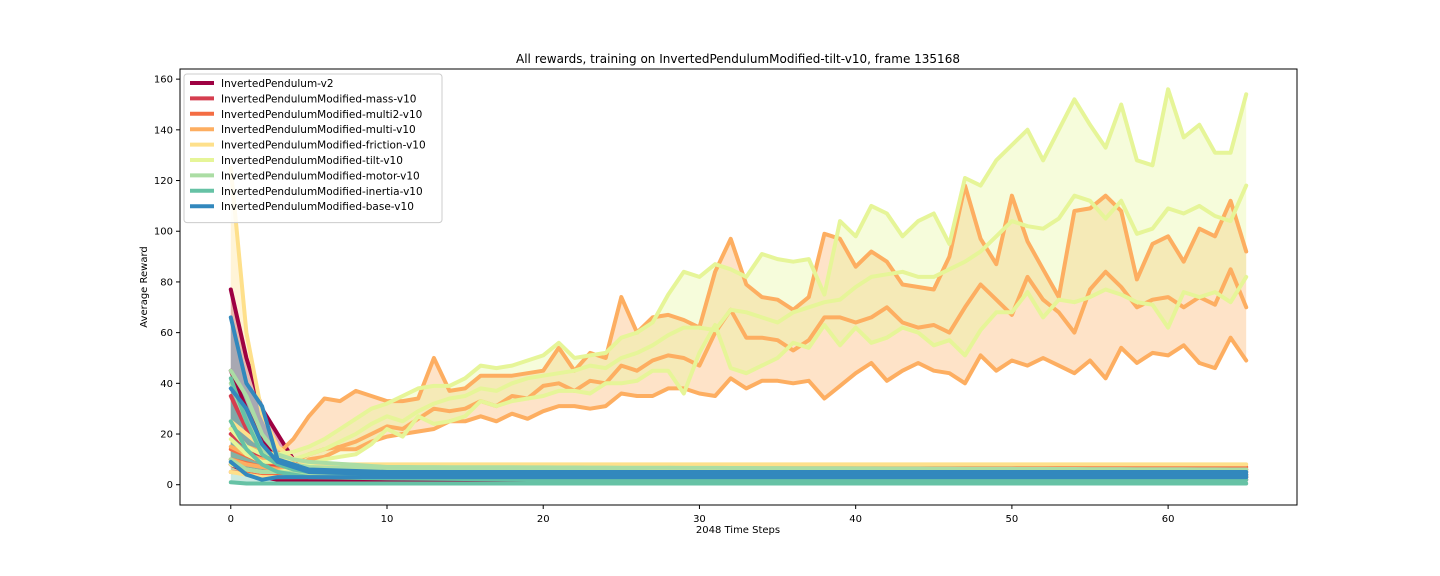 The image size is (1440, 576). I want to click on x-tick-label: 20, so click(543, 519).